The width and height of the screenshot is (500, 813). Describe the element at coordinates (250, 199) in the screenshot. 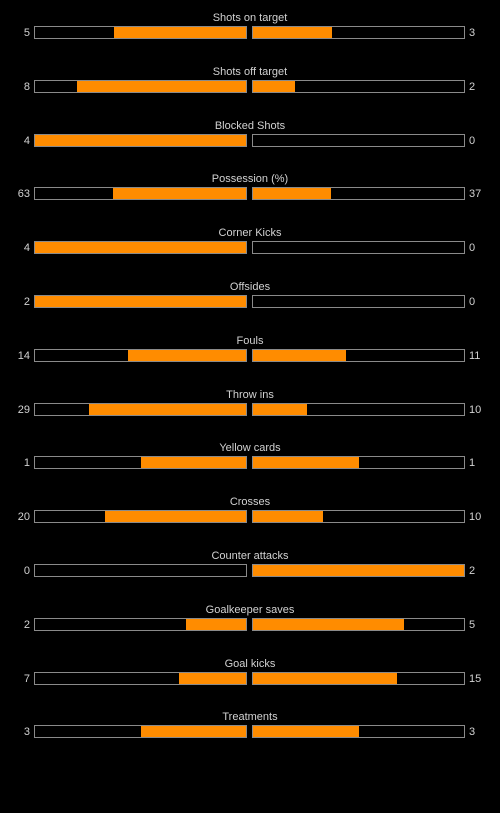

I see `stat-row: Possession (%) 63 37` at that location.